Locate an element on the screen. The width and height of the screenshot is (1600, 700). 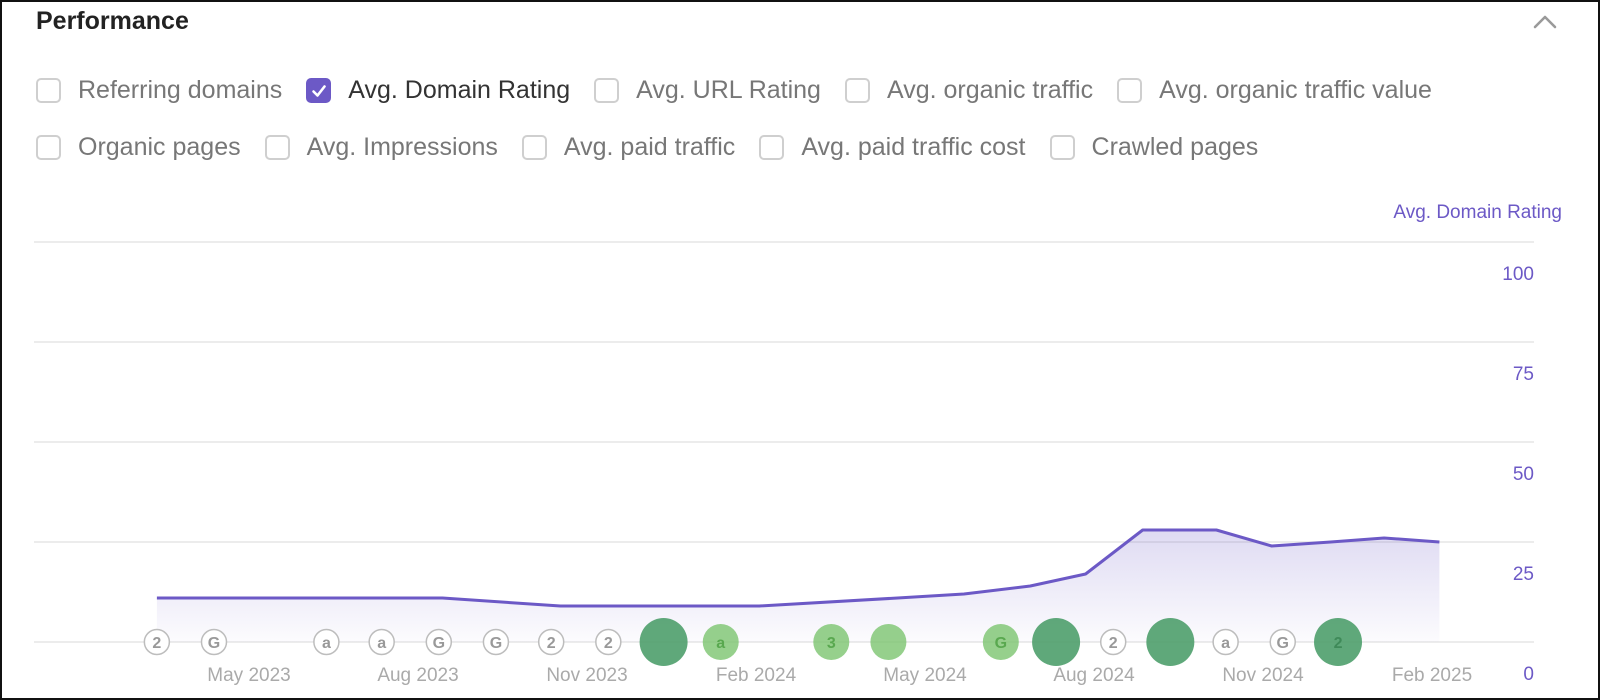
chevron-up-icon is located at coordinates (1545, 22).